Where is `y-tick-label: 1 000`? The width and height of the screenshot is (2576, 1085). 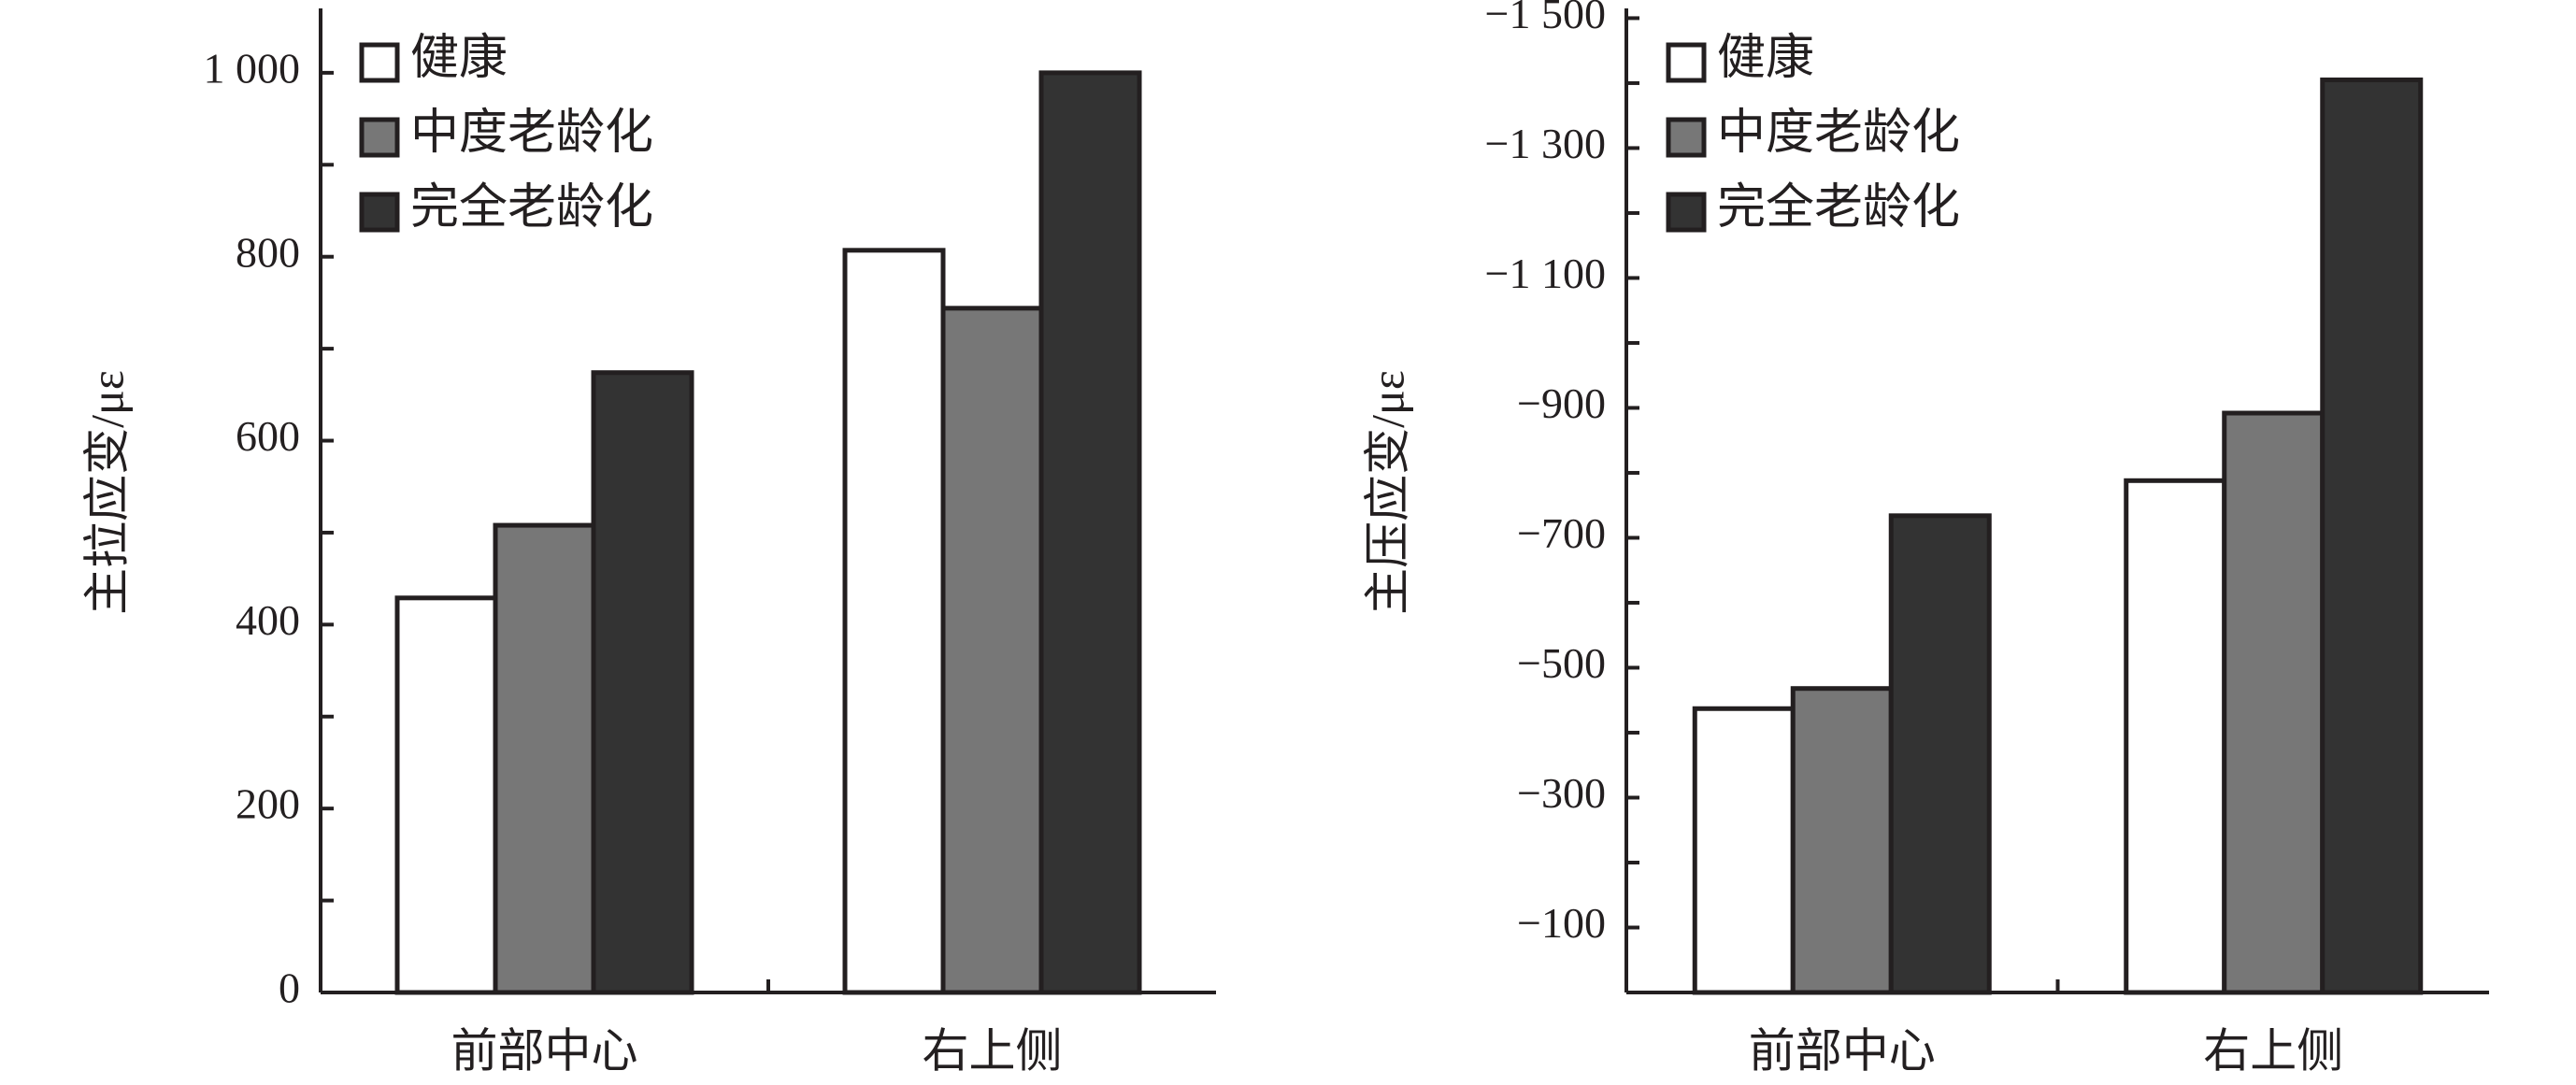
y-tick-label: 1 000 is located at coordinates (252, 68).